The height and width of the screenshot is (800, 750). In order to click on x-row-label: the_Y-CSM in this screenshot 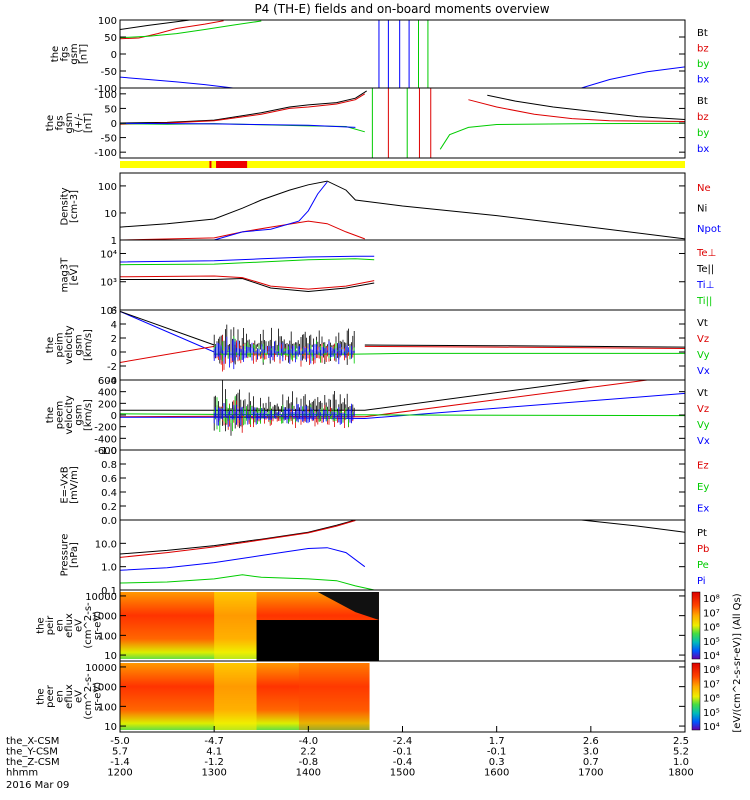, I will do `click(32, 752)`.